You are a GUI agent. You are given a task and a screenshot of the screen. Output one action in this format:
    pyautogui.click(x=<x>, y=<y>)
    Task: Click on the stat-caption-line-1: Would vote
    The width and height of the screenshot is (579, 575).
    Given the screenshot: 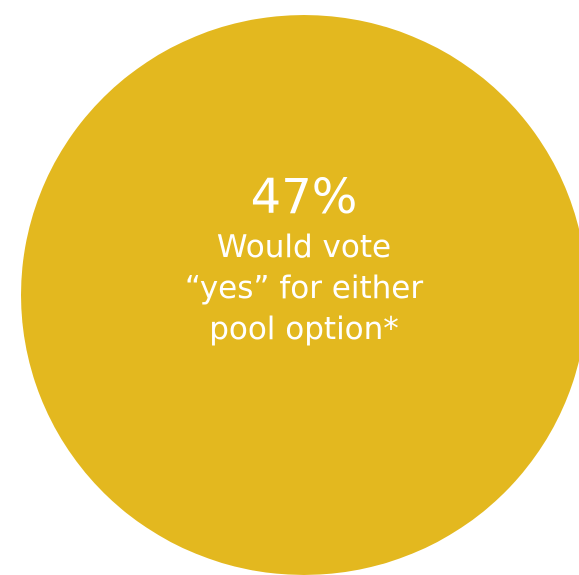 What is the action you would take?
    pyautogui.click(x=304, y=247)
    